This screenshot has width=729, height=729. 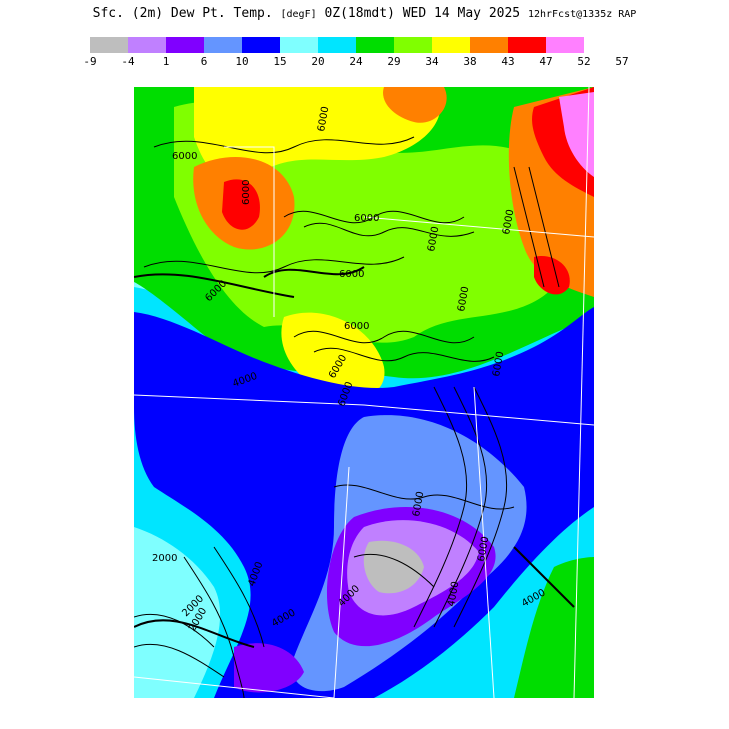 I want to click on legend-label: 38, so click(x=470, y=61).